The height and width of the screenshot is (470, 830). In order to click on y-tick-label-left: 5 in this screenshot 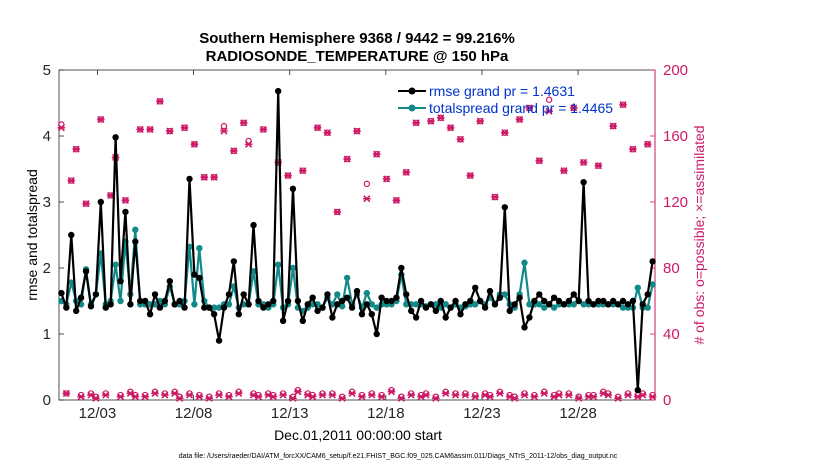, I will do `click(47, 70)`.